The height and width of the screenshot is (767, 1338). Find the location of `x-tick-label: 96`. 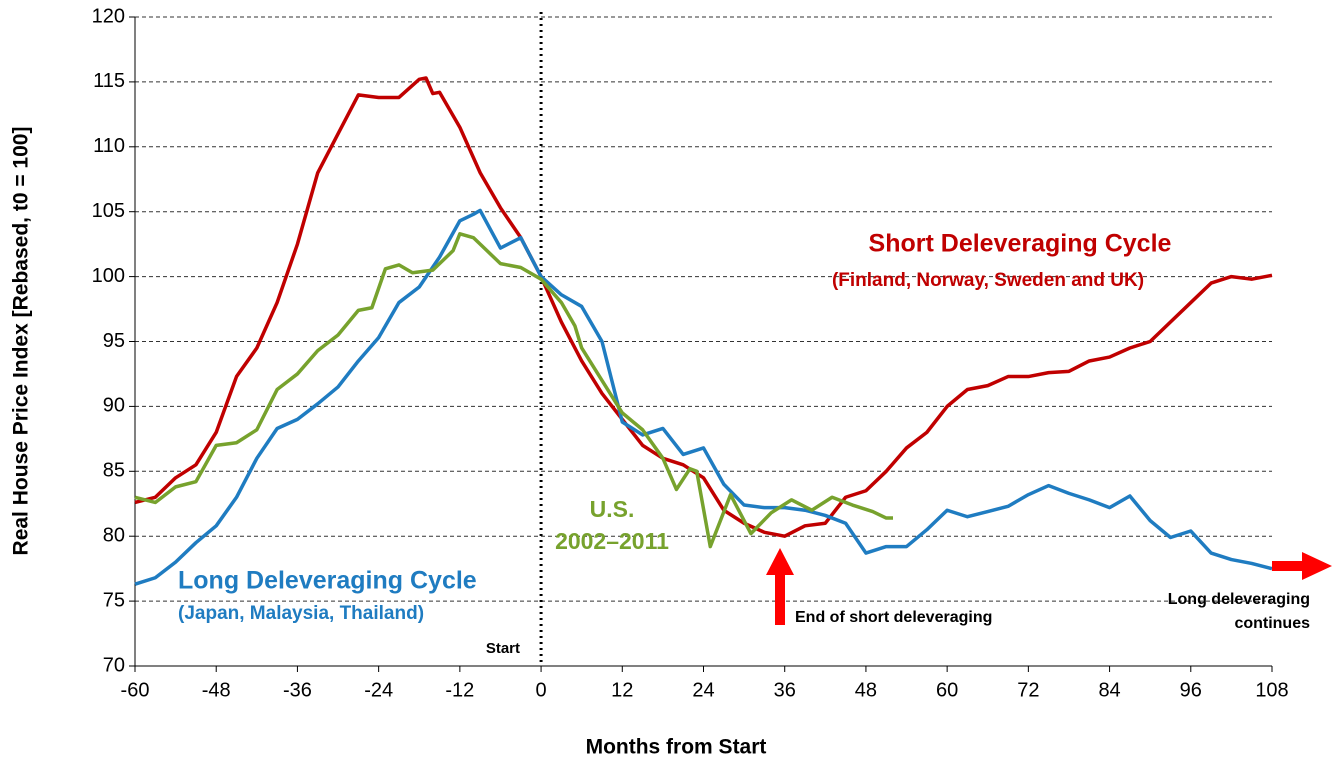

x-tick-label: 96 is located at coordinates (1191, 690).